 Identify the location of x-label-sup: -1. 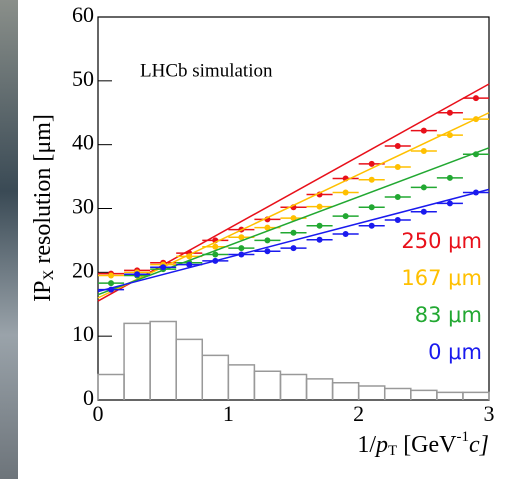
(463, 437).